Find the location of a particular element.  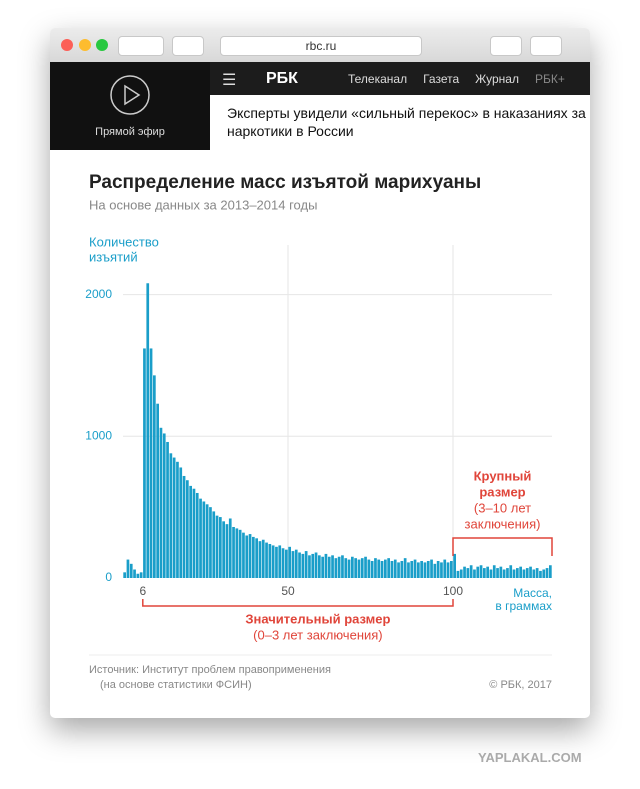

address-bar: rbc.ru is located at coordinates (321, 46).